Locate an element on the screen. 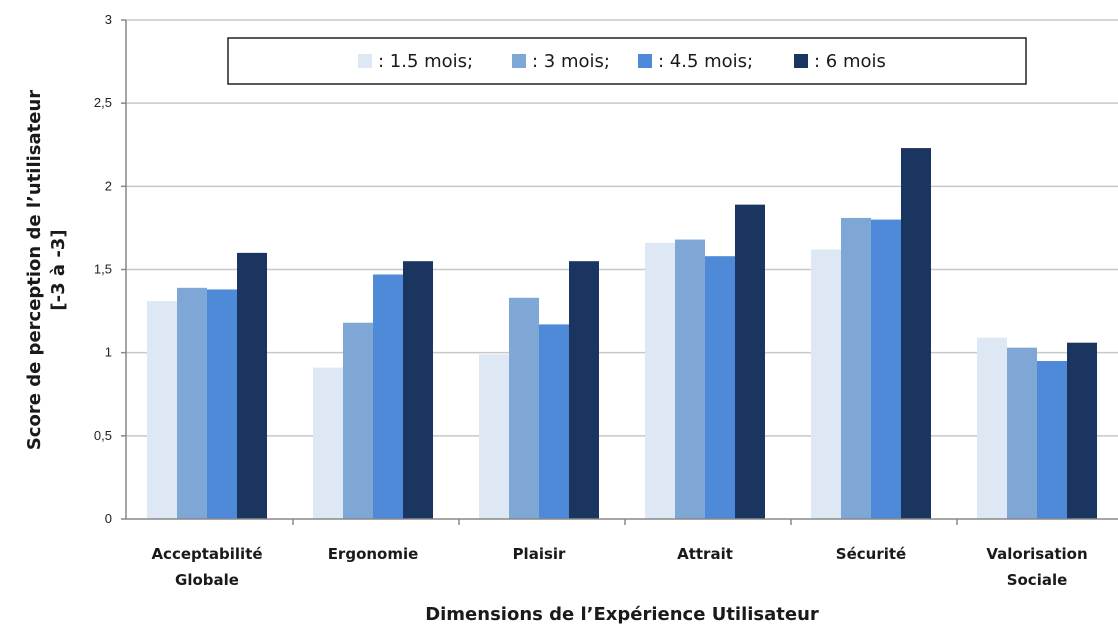  legend-label: : 6 mois is located at coordinates (850, 61).